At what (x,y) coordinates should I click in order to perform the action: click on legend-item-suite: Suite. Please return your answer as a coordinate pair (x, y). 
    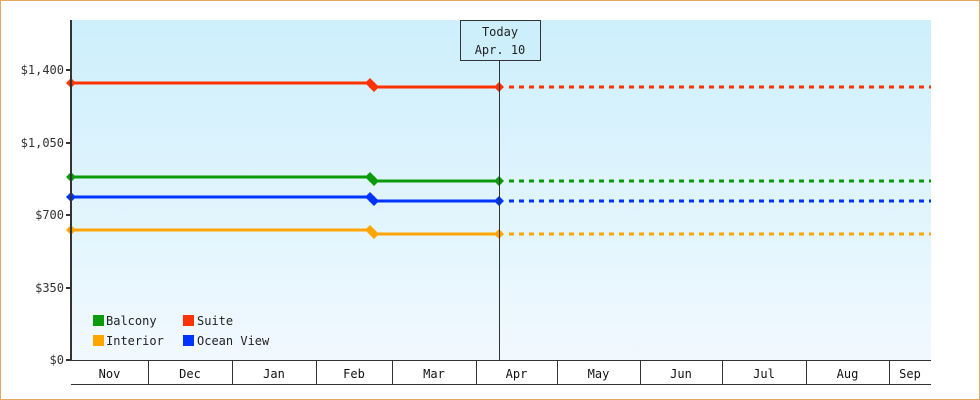
    Looking at the image, I should click on (208, 321).